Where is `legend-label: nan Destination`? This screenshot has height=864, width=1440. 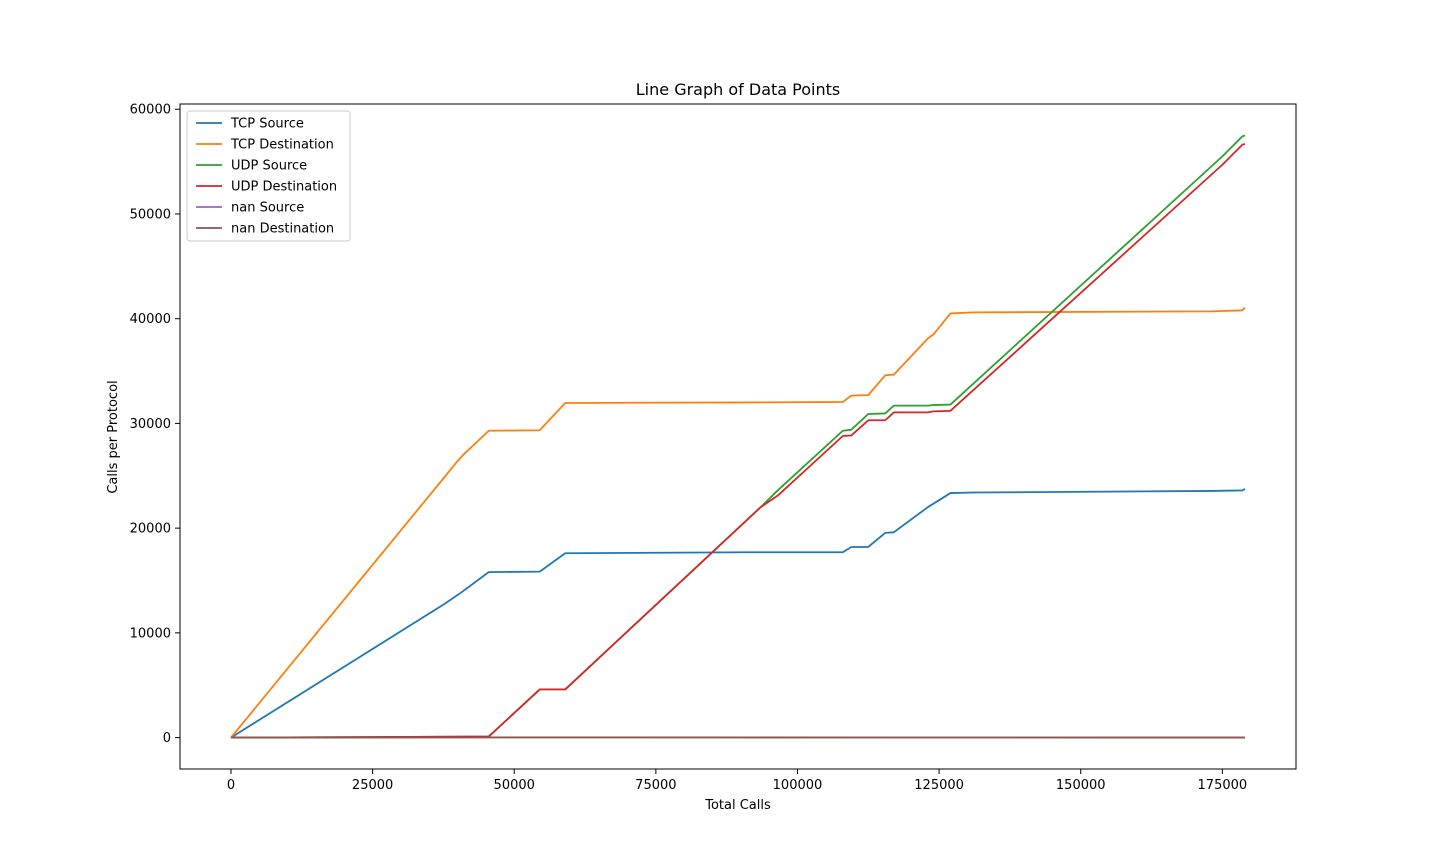 legend-label: nan Destination is located at coordinates (282, 229).